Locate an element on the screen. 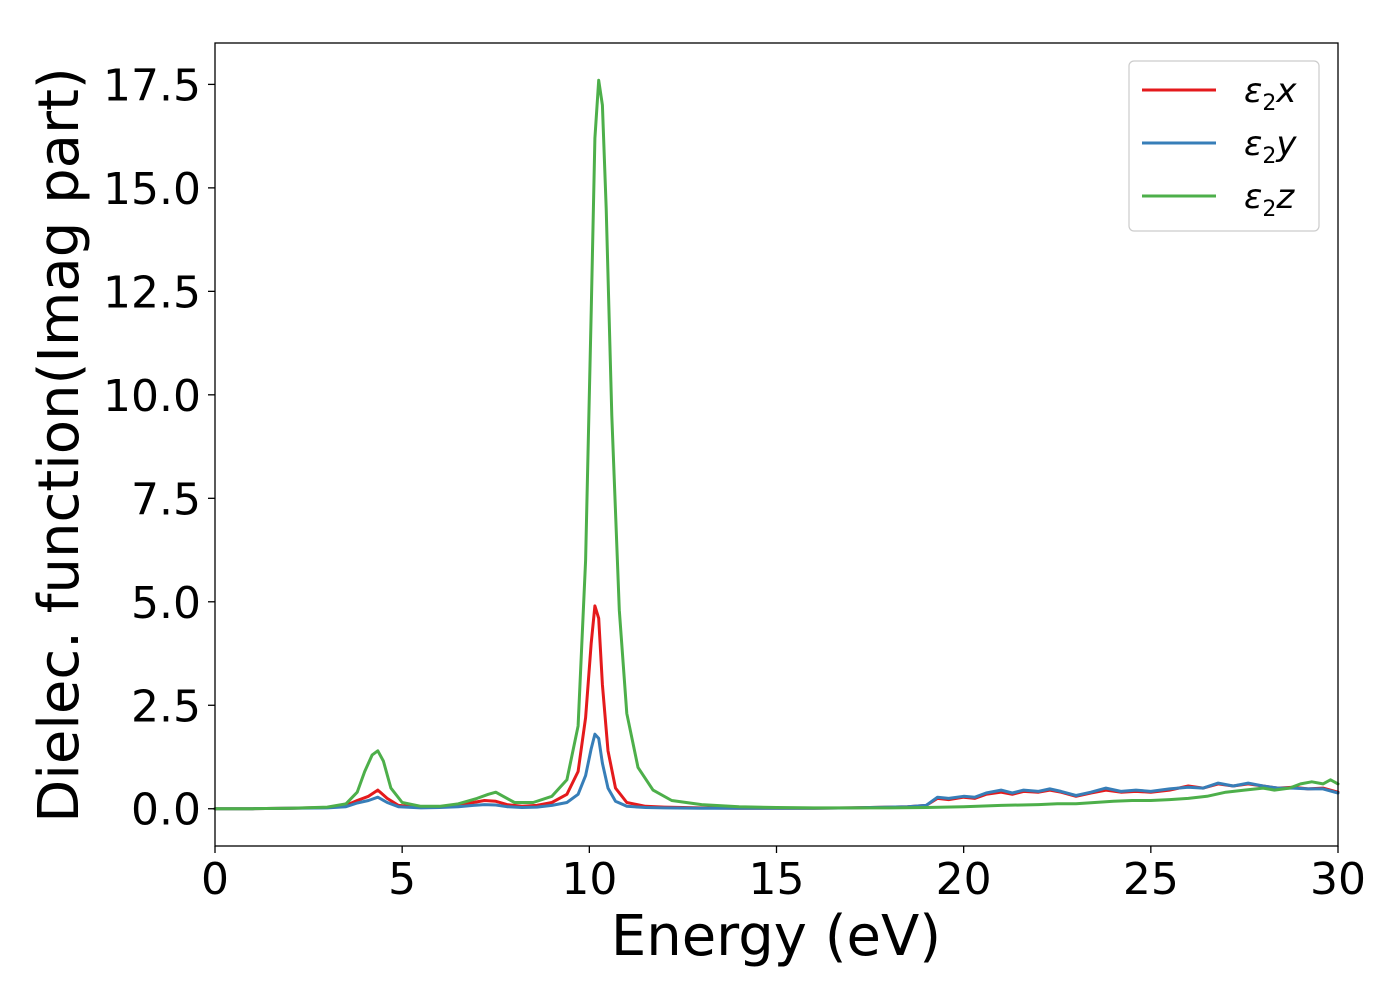  x-axis: 0 5 10 15 20 25 30 is located at coordinates (783, 875).